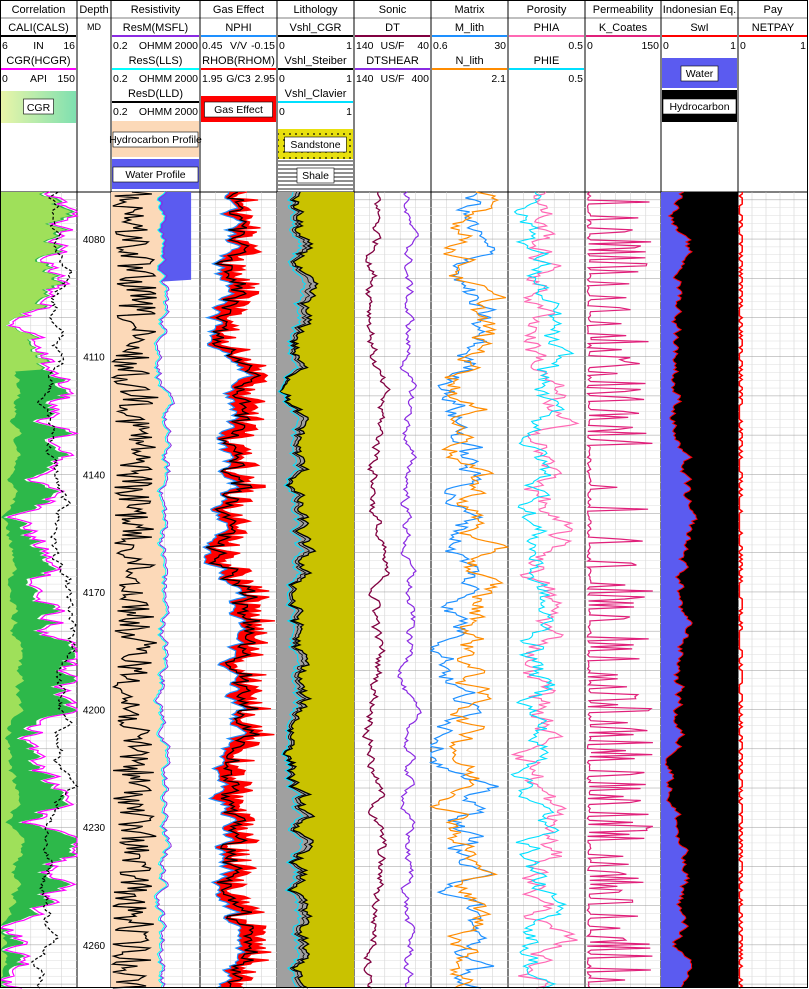 Image resolution: width=809 pixels, height=989 pixels. I want to click on lls-curve, so click(163, 590).